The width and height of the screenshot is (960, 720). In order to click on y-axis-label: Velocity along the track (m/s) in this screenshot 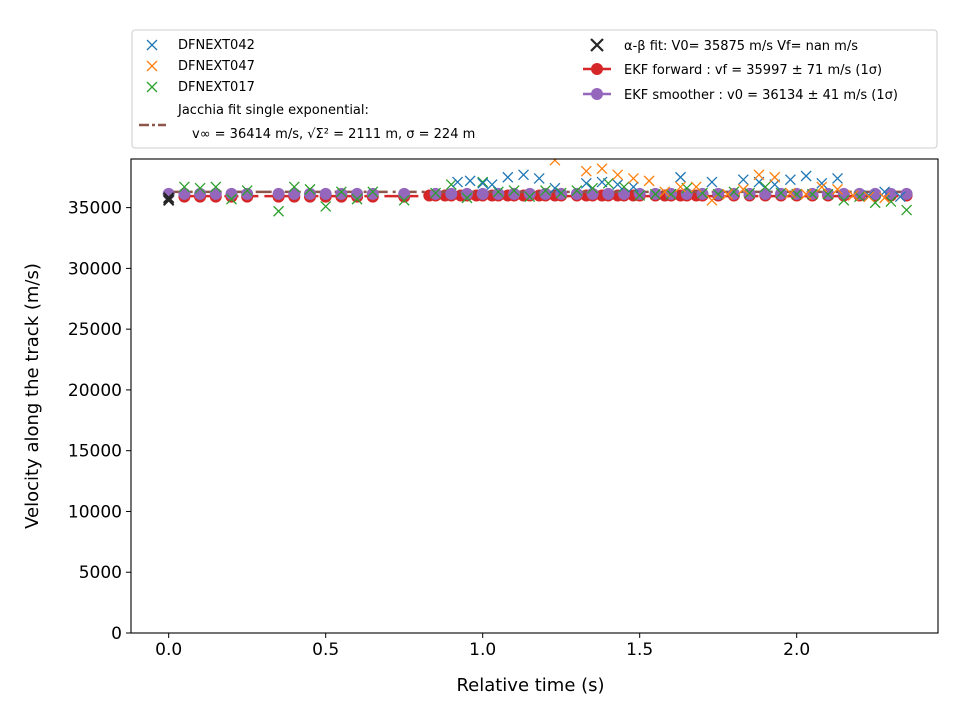, I will do `click(32, 396)`.